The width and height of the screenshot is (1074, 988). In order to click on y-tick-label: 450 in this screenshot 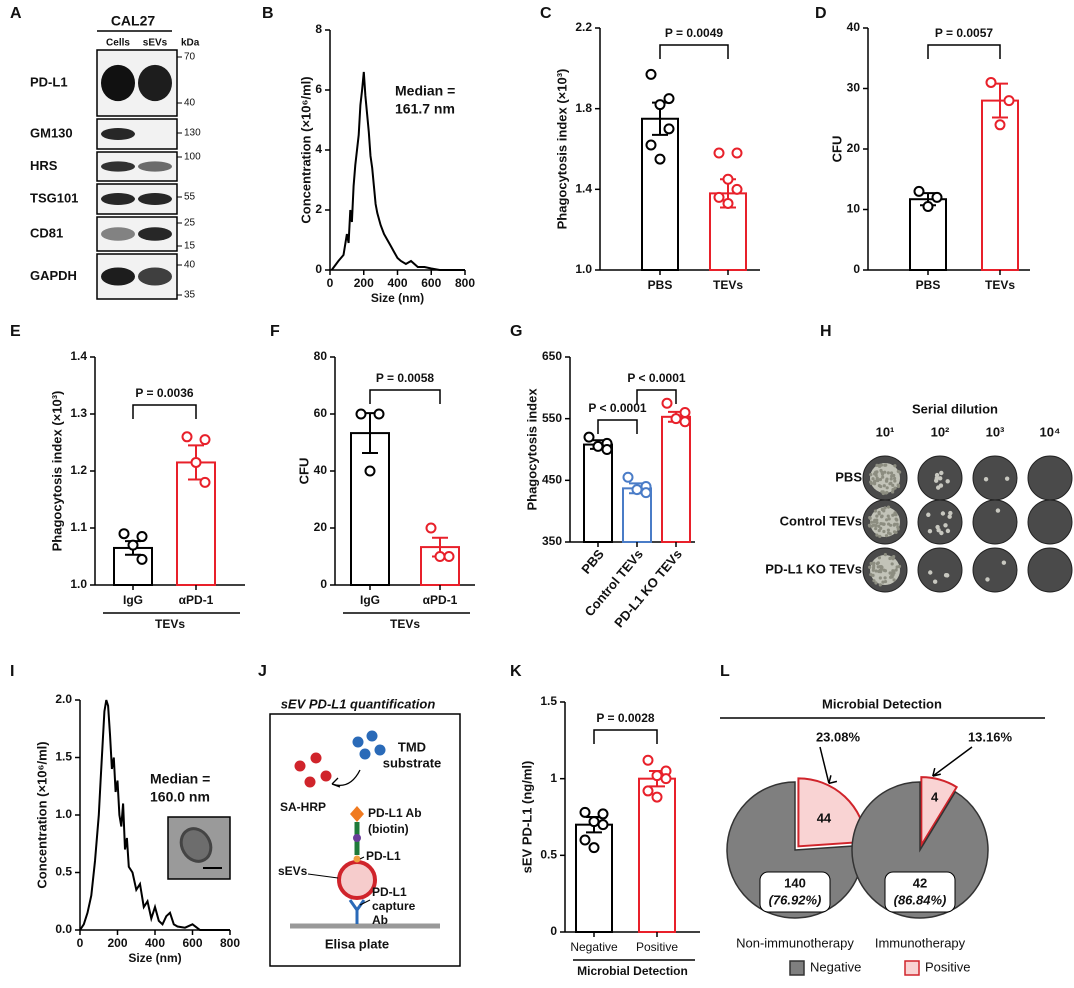, I will do `click(552, 480)`.